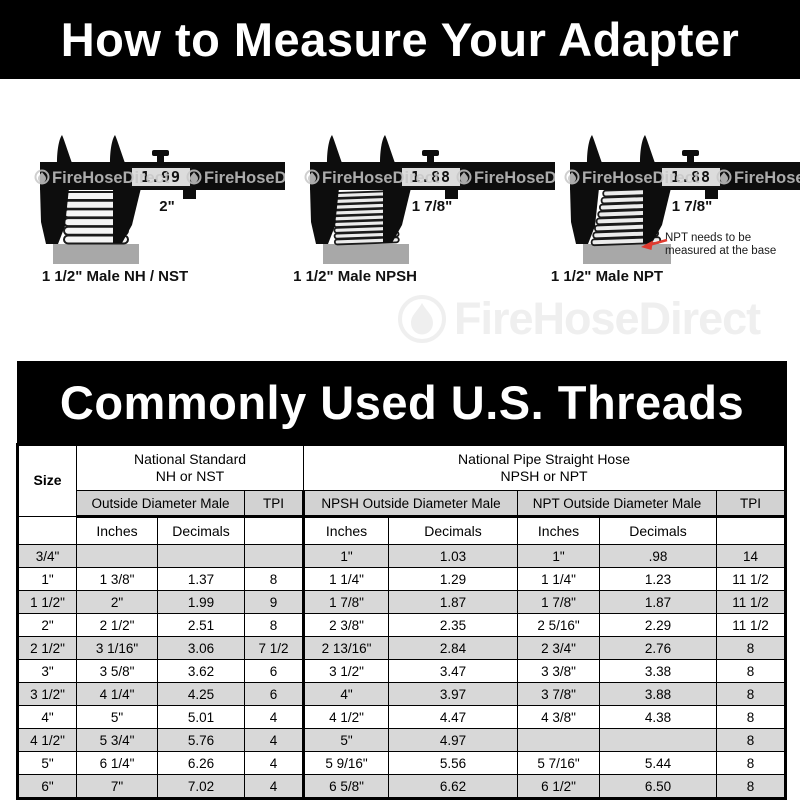 The width and height of the screenshot is (800, 800). What do you see at coordinates (201, 579) in the screenshot?
I see `value-cell: 1.37` at bounding box center [201, 579].